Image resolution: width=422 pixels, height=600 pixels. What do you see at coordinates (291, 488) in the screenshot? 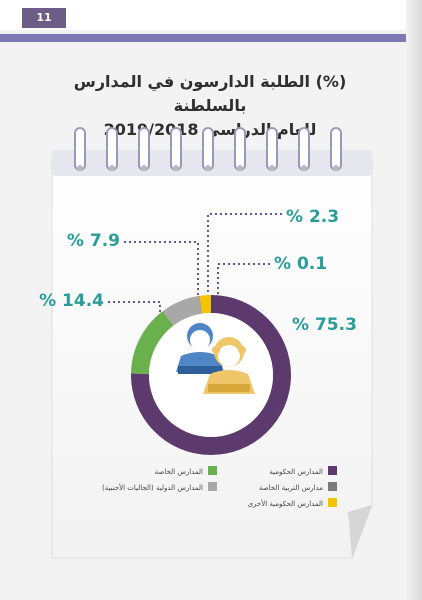
I see `legend-label-special-education: مدارس التربية الخاصة` at bounding box center [291, 488].